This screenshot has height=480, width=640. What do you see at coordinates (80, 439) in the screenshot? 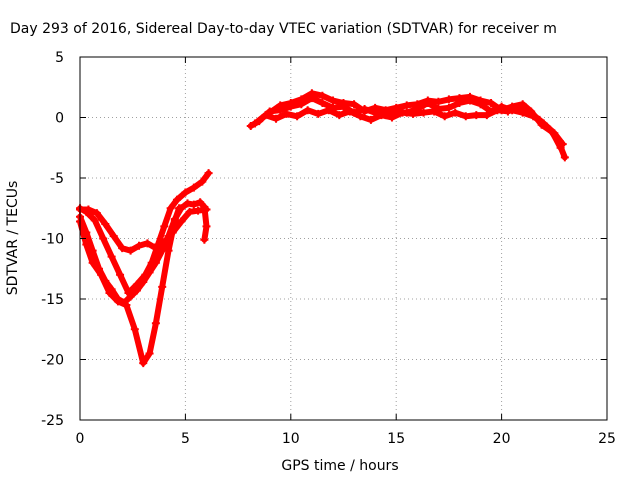
I see `x-tick-label: 0` at bounding box center [80, 439].